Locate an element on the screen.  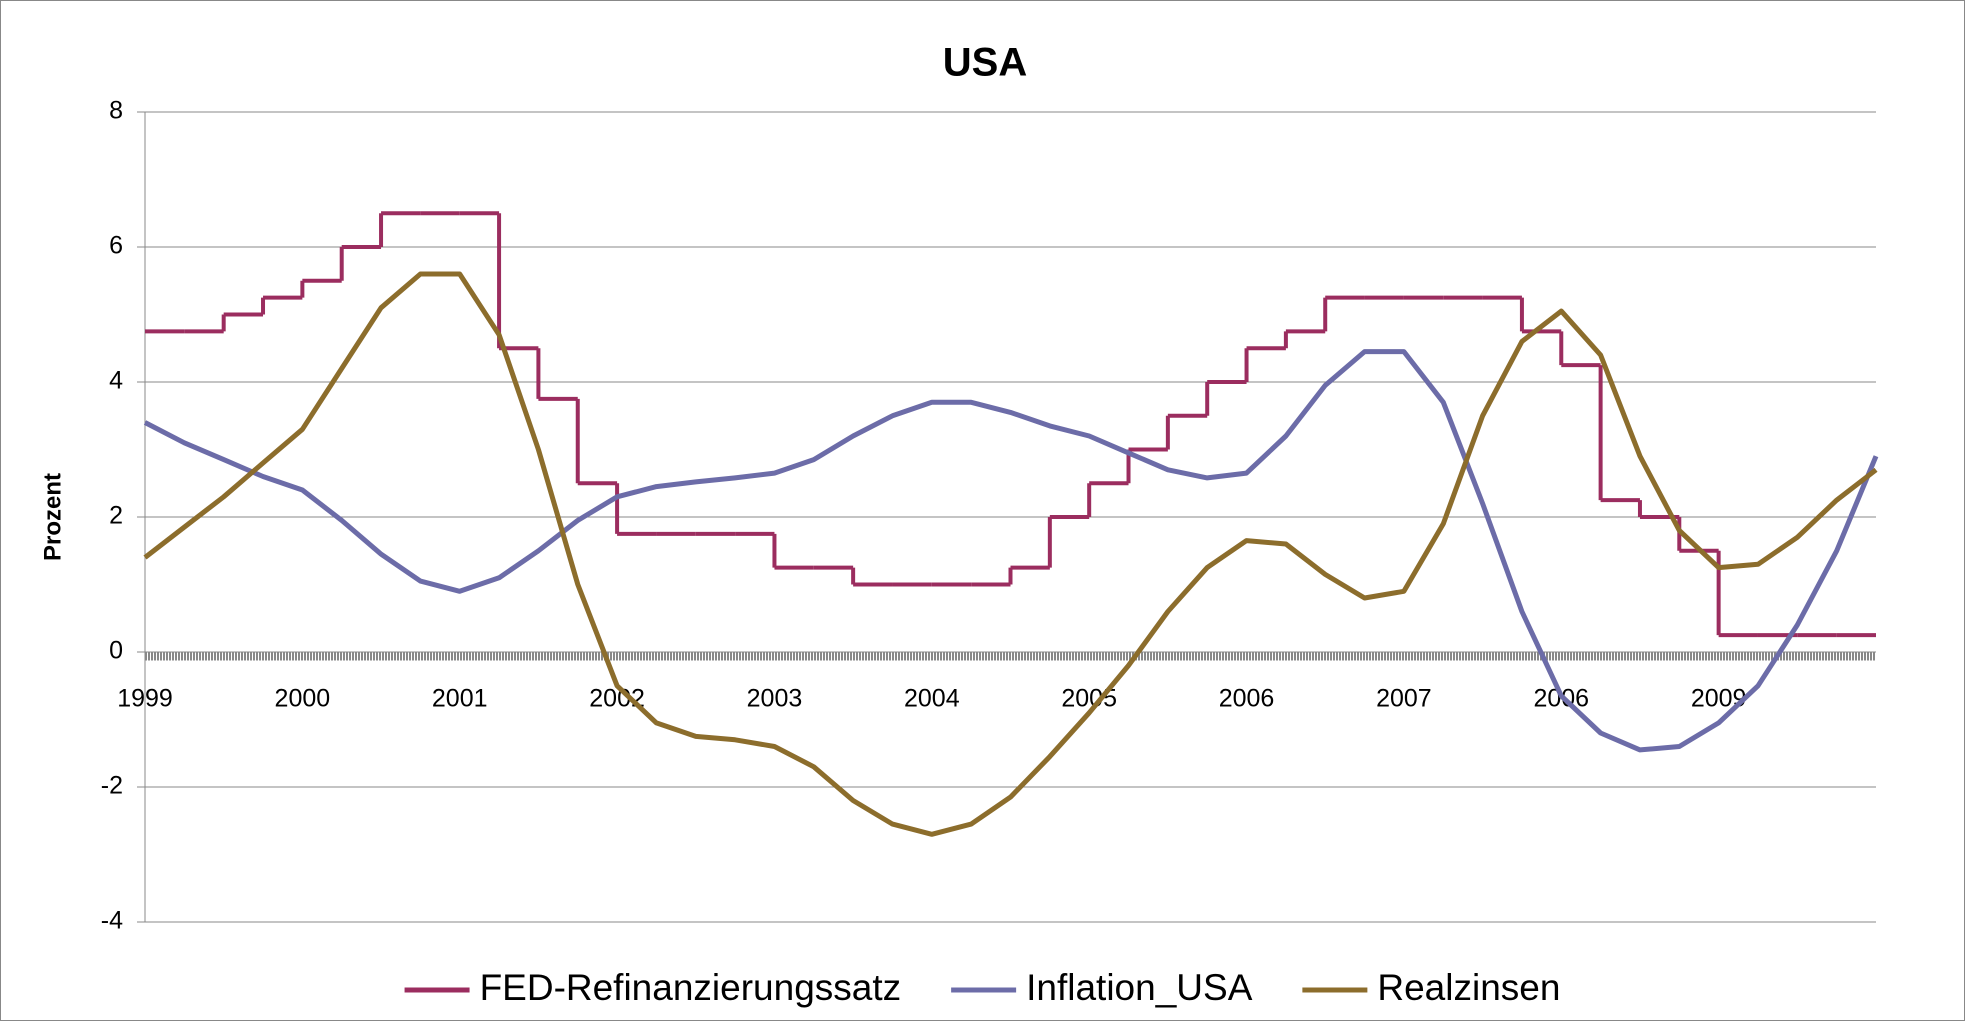
x-tick-label: 2007 is located at coordinates (1404, 699).